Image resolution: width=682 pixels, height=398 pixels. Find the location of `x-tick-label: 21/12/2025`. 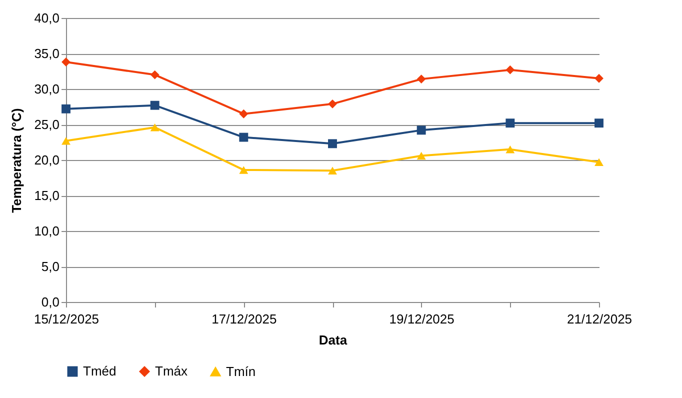

x-tick-label: 21/12/2025 is located at coordinates (599, 319).